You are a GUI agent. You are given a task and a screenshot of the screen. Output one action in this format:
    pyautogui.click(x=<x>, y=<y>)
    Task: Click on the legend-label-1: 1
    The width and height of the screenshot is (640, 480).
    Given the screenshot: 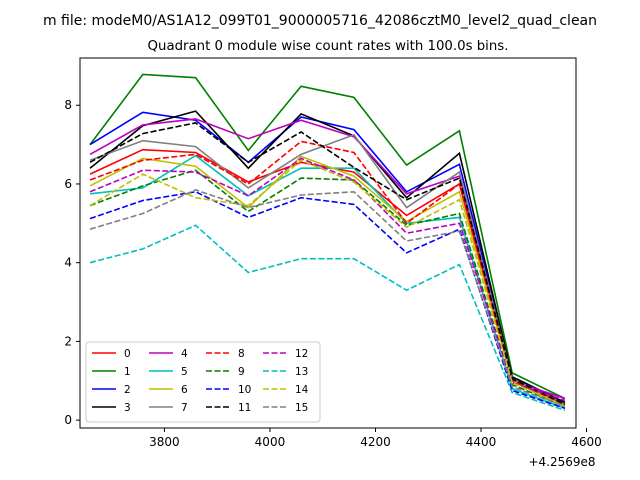 What is the action you would take?
    pyautogui.click(x=127, y=372)
    